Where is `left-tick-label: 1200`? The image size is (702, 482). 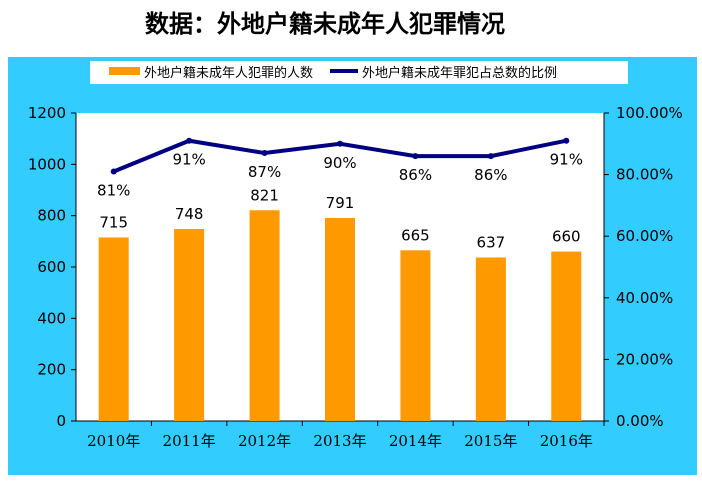
left-tick-label: 1200 is located at coordinates (47, 113).